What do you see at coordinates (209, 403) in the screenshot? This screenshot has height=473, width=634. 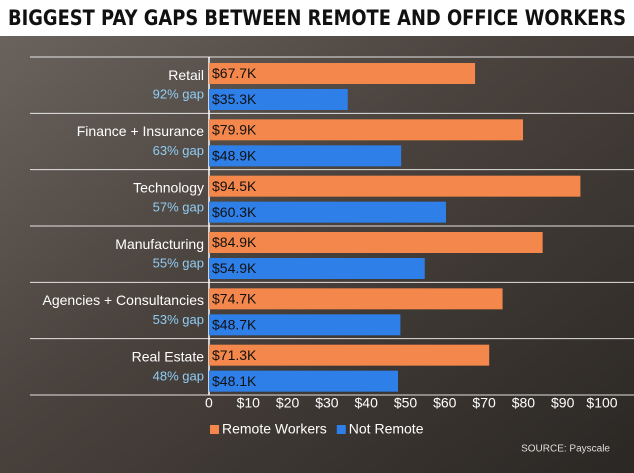 I see `x-tick-label: 0` at bounding box center [209, 403].